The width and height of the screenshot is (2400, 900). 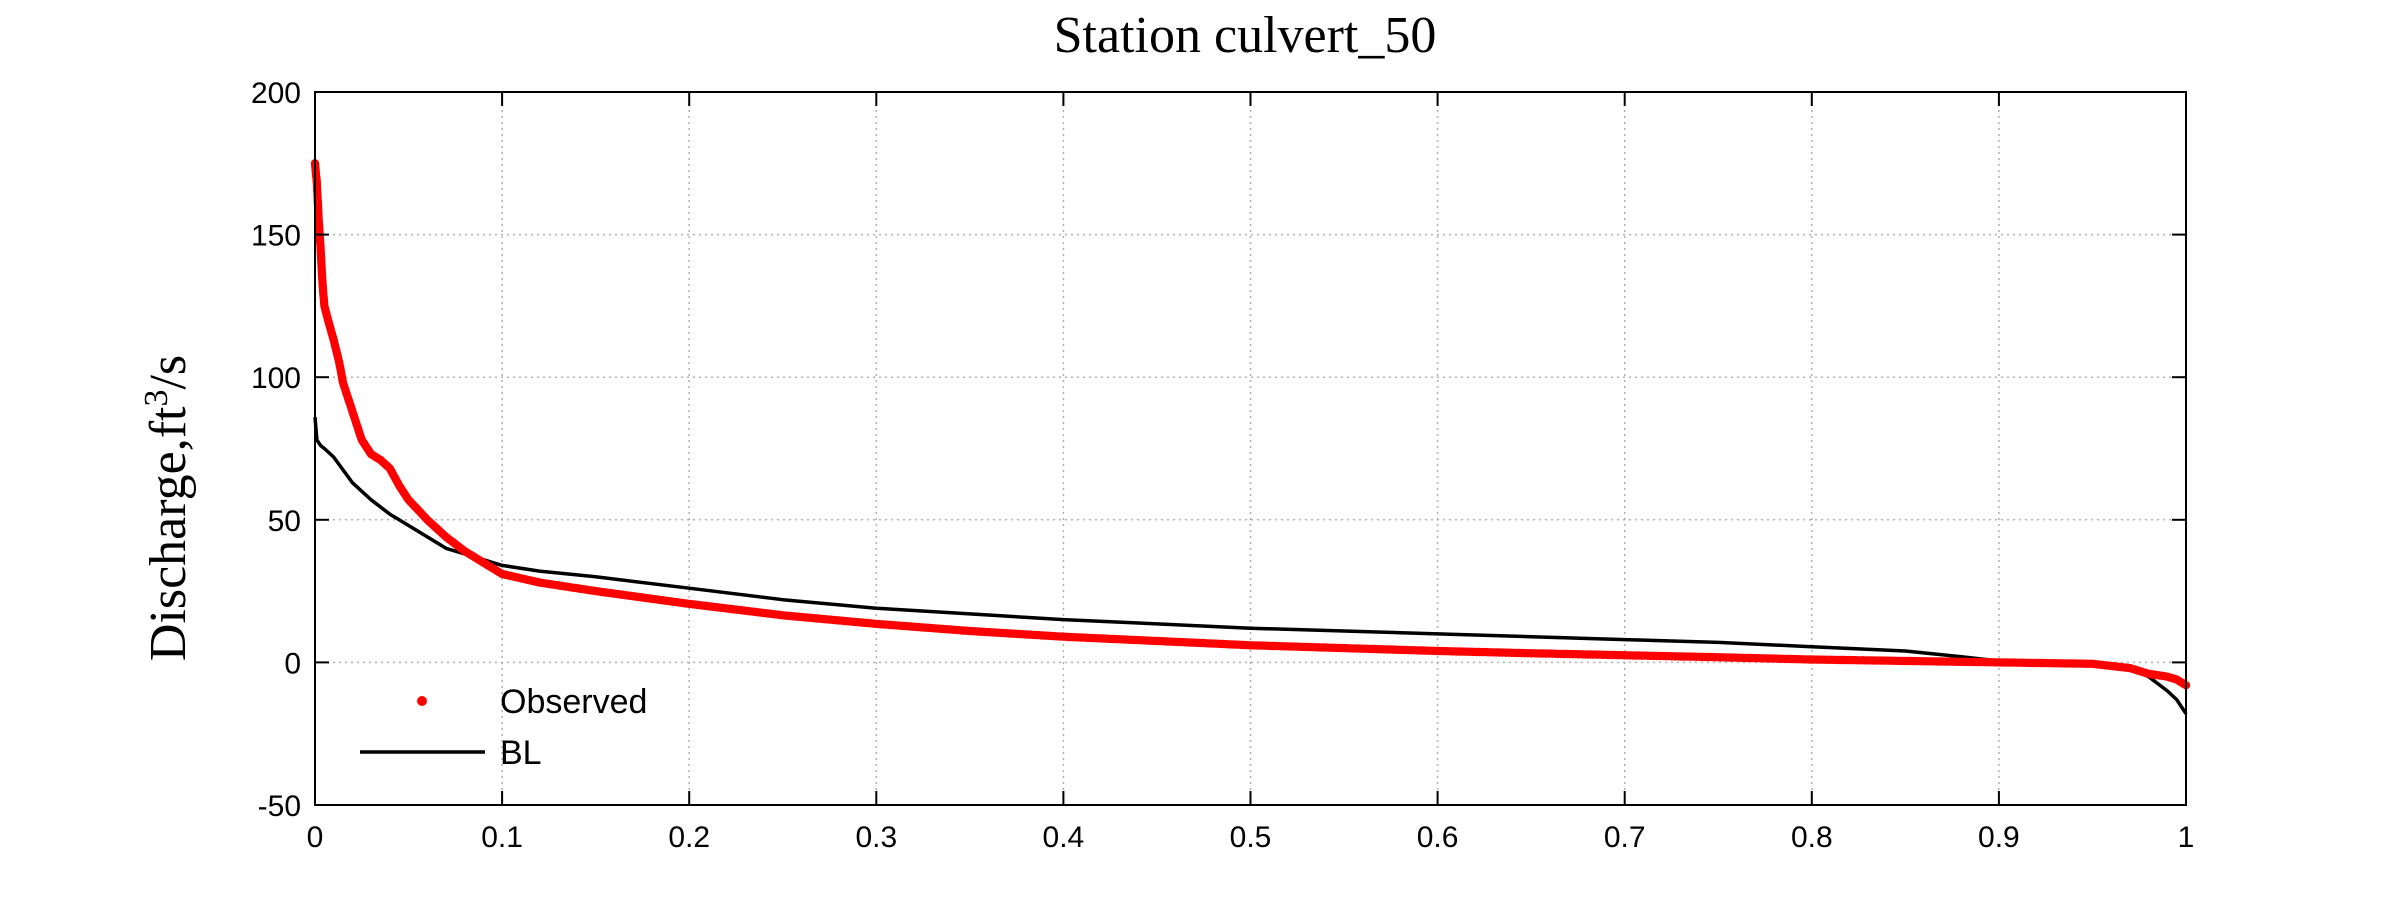 I want to click on y-axis-label-main: Discharge,ft, so click(x=168, y=533).